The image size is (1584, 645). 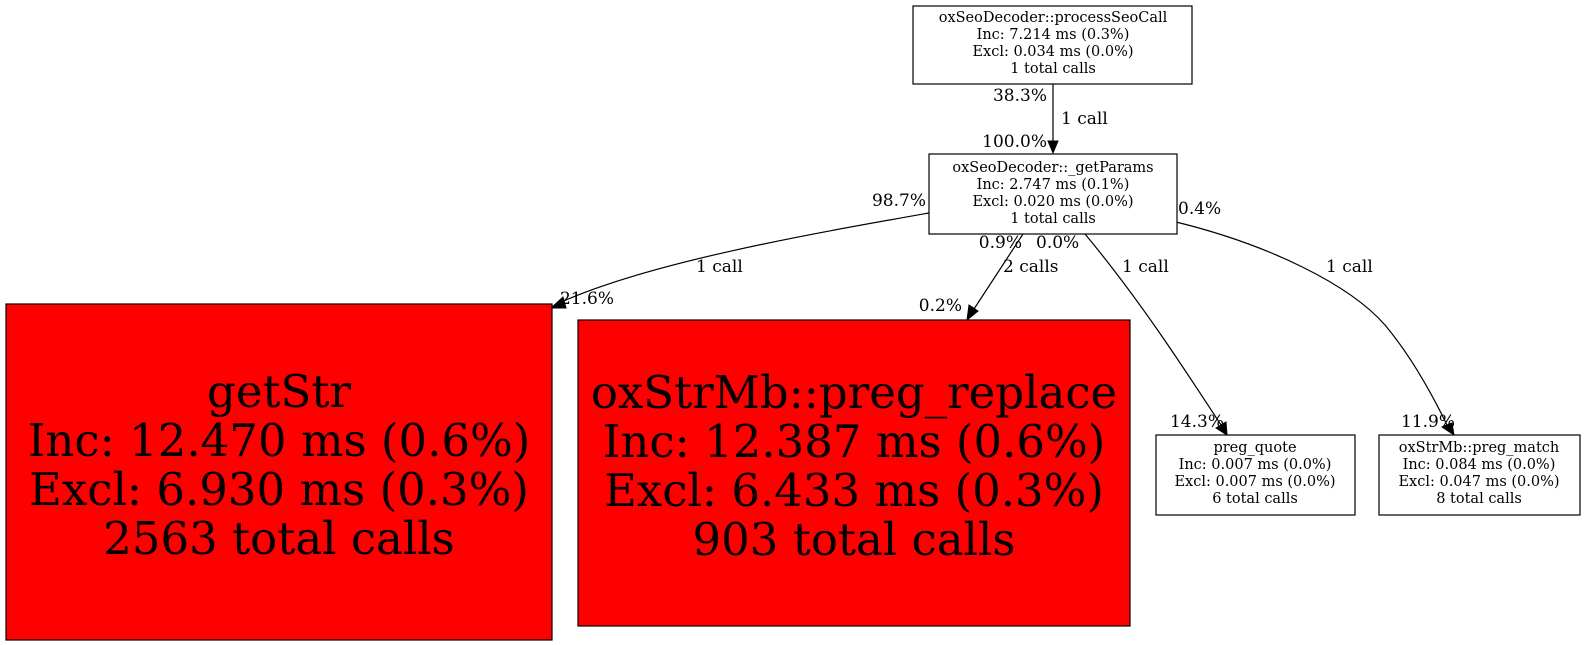 I want to click on edge-getparams-pregmatch: 1 call 0.4% 11.9%, so click(x=1315, y=318).